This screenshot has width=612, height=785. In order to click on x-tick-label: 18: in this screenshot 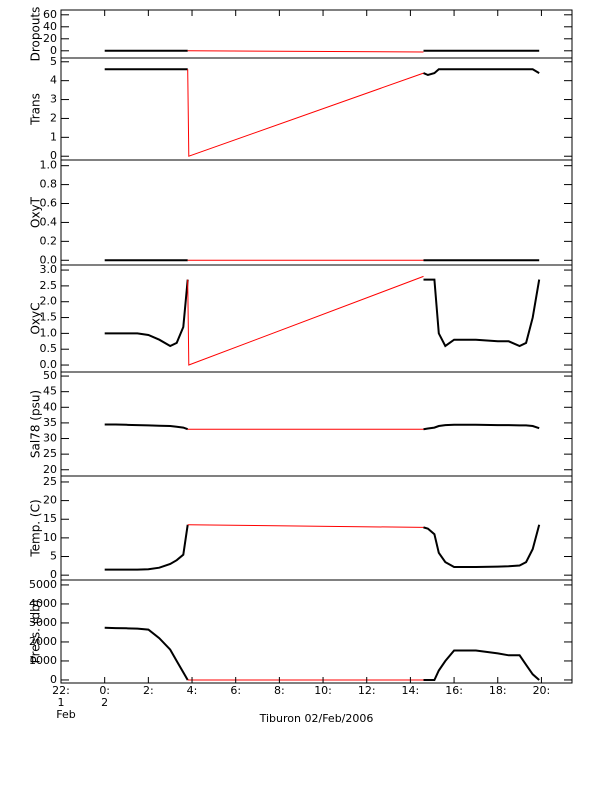, I will do `click(498, 690)`.